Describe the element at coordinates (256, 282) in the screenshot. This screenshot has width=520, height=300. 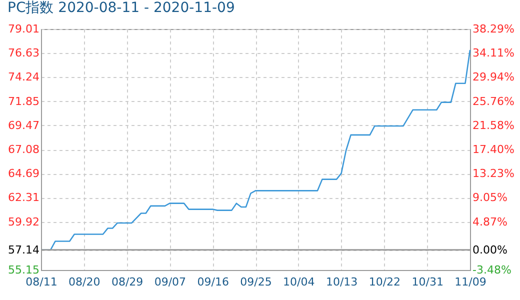
I see `x-tick-label: 09/25` at that location.